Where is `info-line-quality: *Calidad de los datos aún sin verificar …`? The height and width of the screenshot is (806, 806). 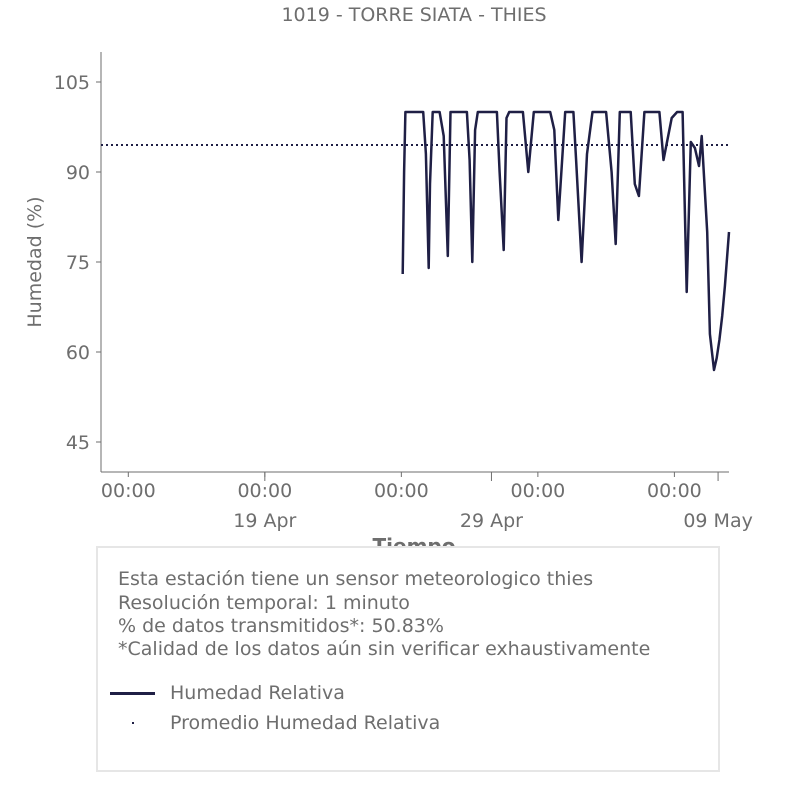
info-line-quality: *Calidad de los datos aún sin verificar … is located at coordinates (384, 649).